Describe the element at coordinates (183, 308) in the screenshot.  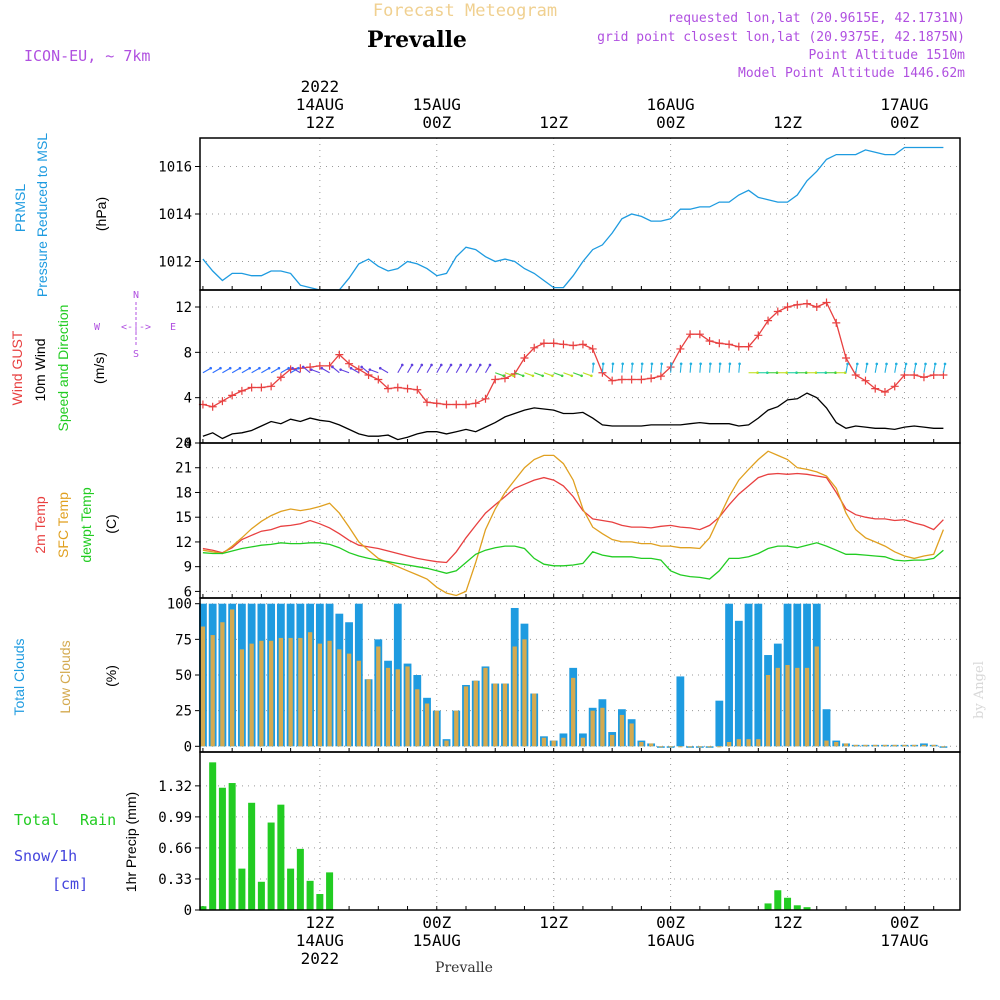
I see `wind-ytick-label: 12` at that location.